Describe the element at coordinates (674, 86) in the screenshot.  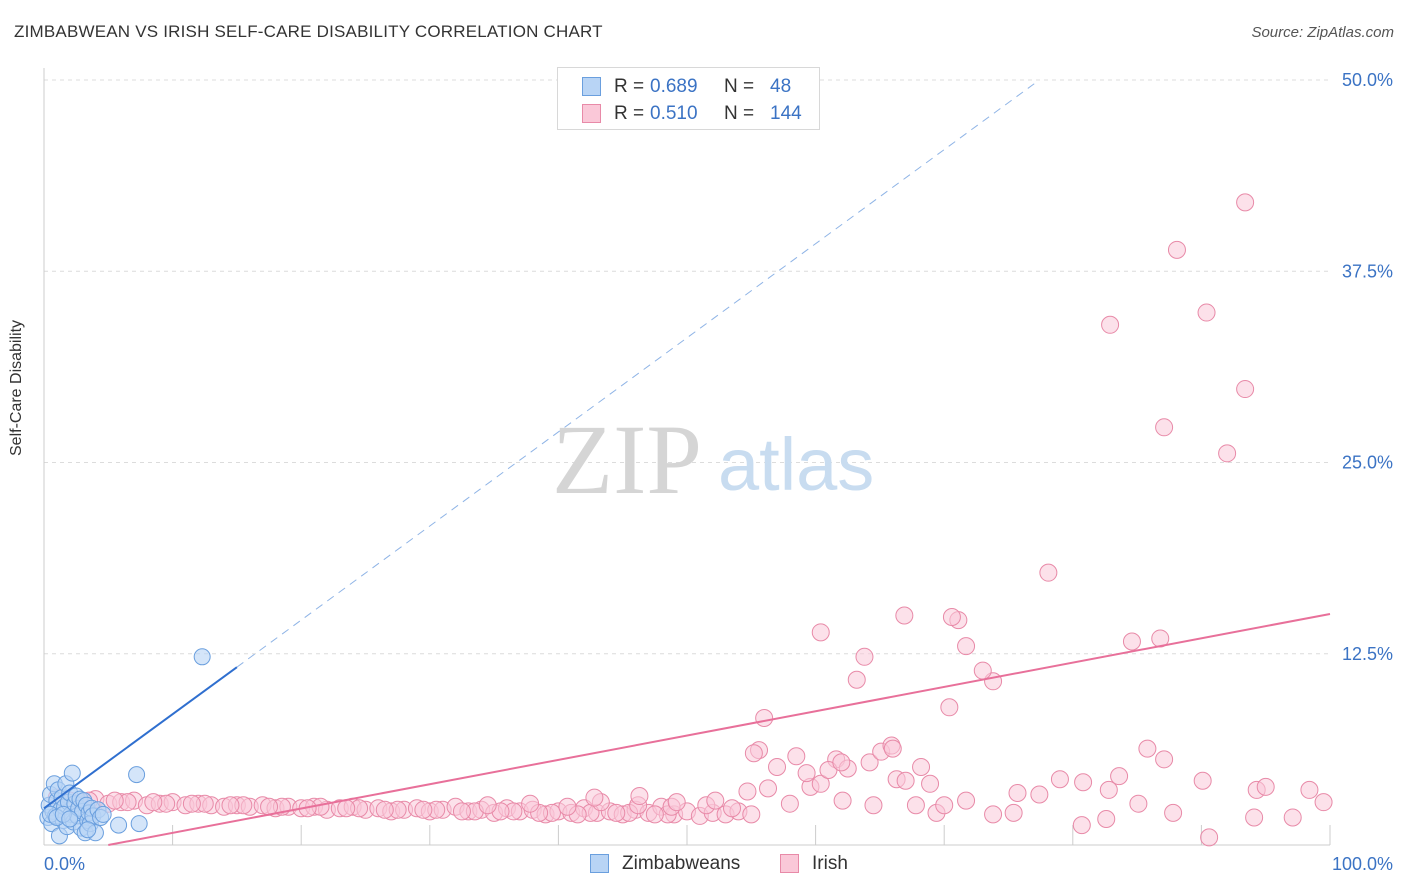
I see `legend-r-value: 0.689` at that location.